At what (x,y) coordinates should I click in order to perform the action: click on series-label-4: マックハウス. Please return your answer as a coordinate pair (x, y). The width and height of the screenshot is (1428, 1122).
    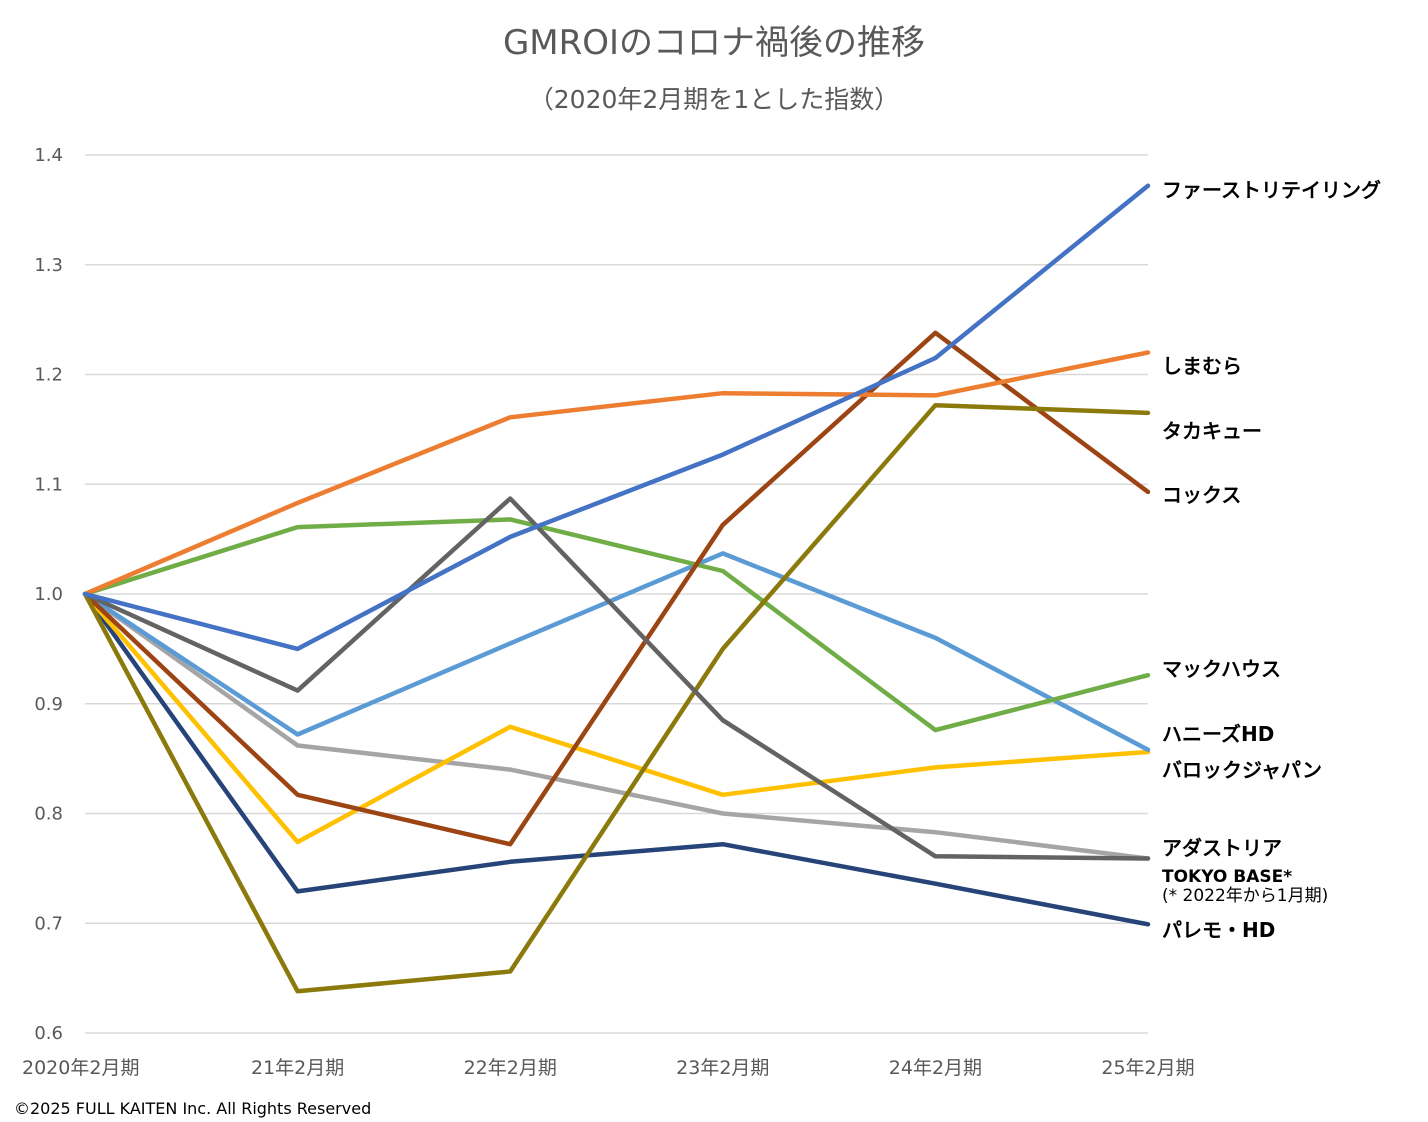
    Looking at the image, I should click on (1221, 669).